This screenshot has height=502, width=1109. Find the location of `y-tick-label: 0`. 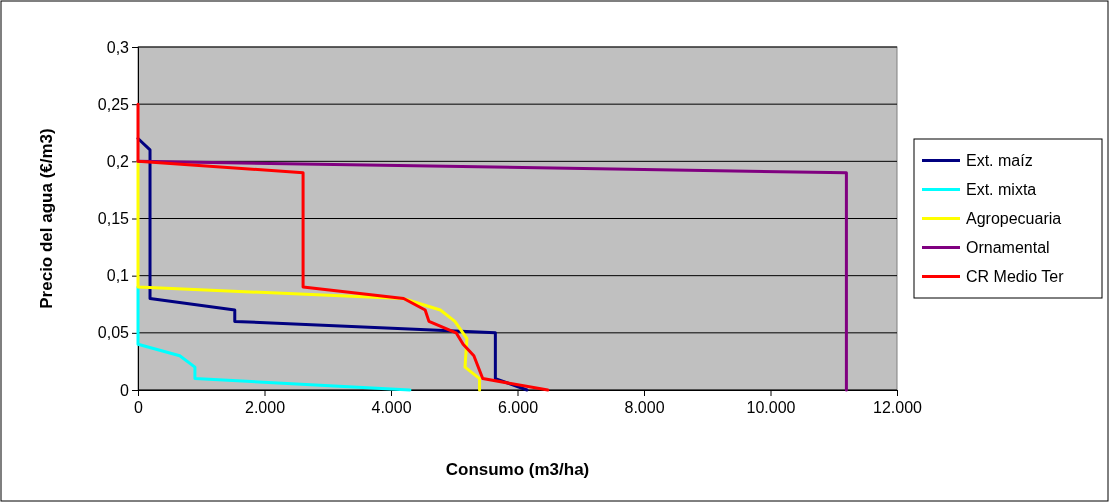

y-tick-label: 0 is located at coordinates (125, 390).